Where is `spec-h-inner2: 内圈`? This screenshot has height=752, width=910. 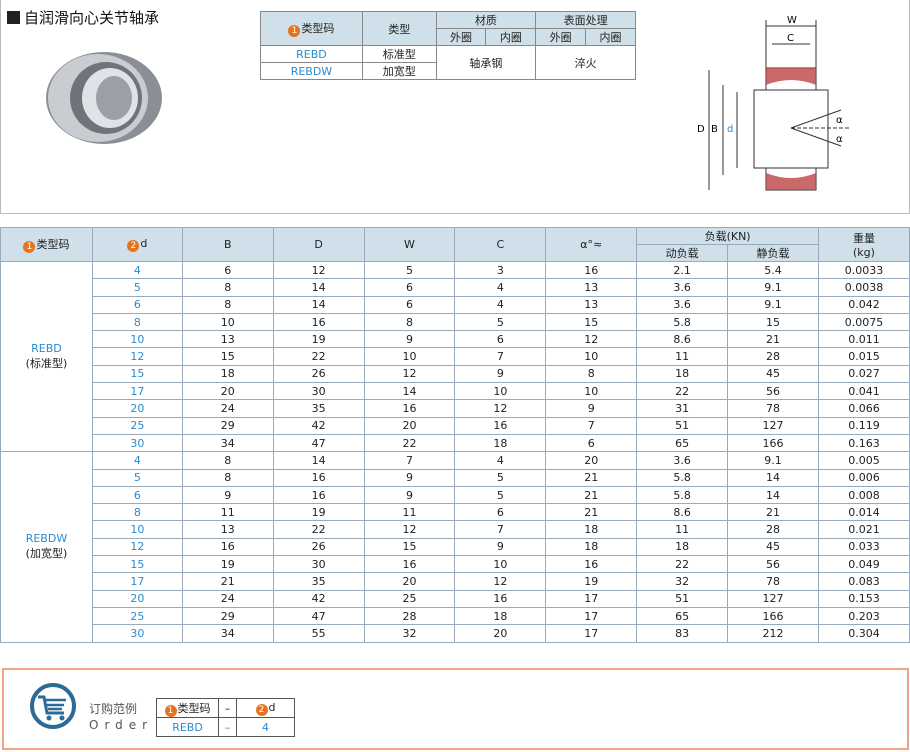
spec-h-inner2: 内圈 is located at coordinates (610, 37).